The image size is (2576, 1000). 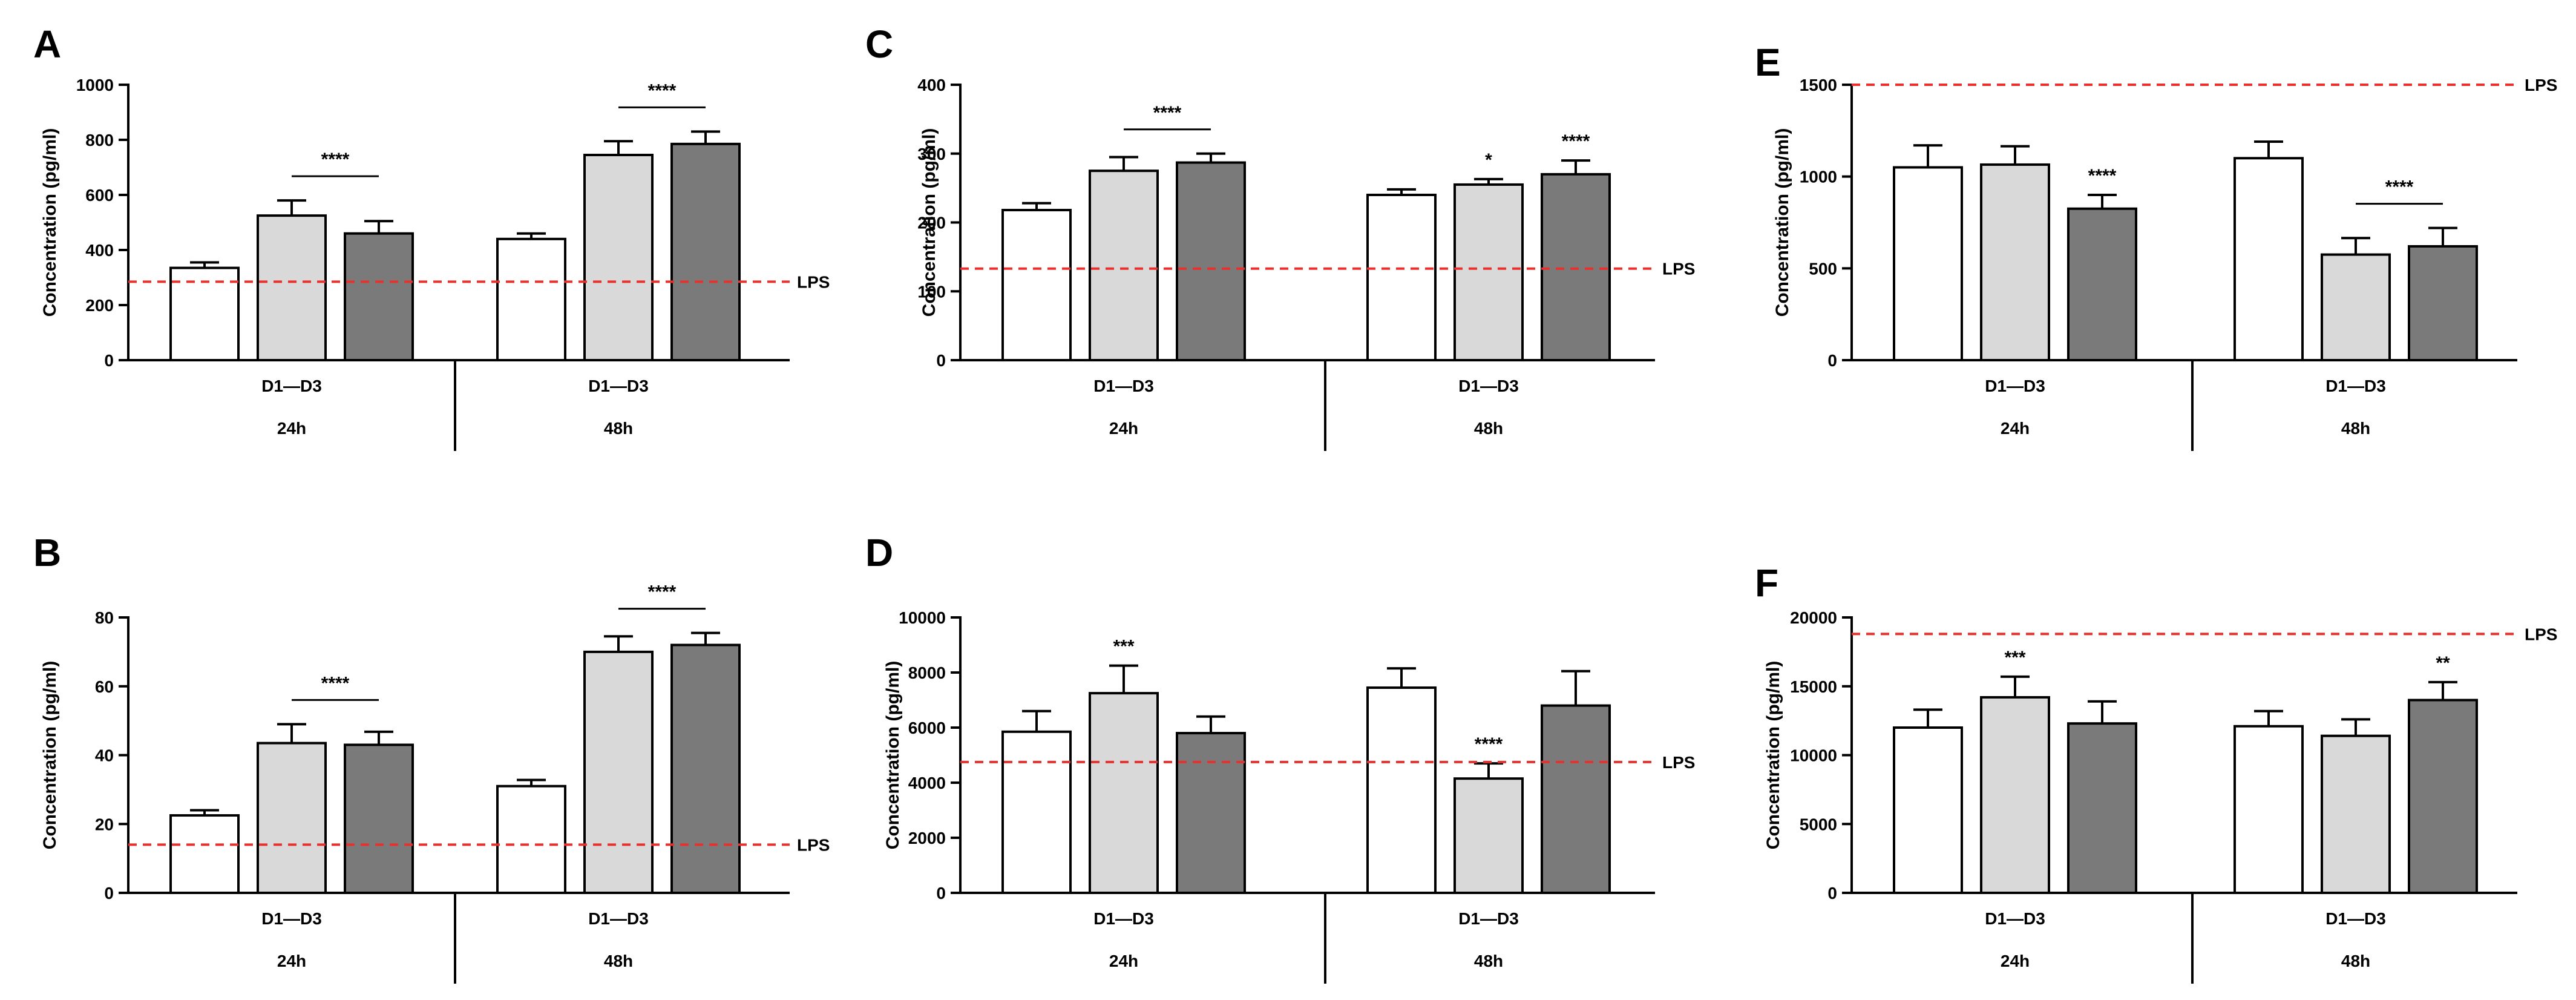 I want to click on panel-letter: C, so click(x=879, y=44).